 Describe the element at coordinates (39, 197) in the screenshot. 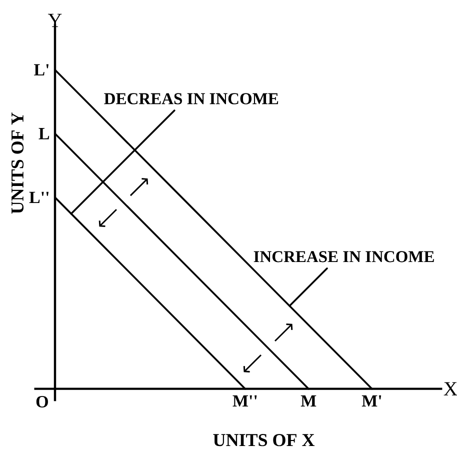

I see `annotation: L''` at that location.